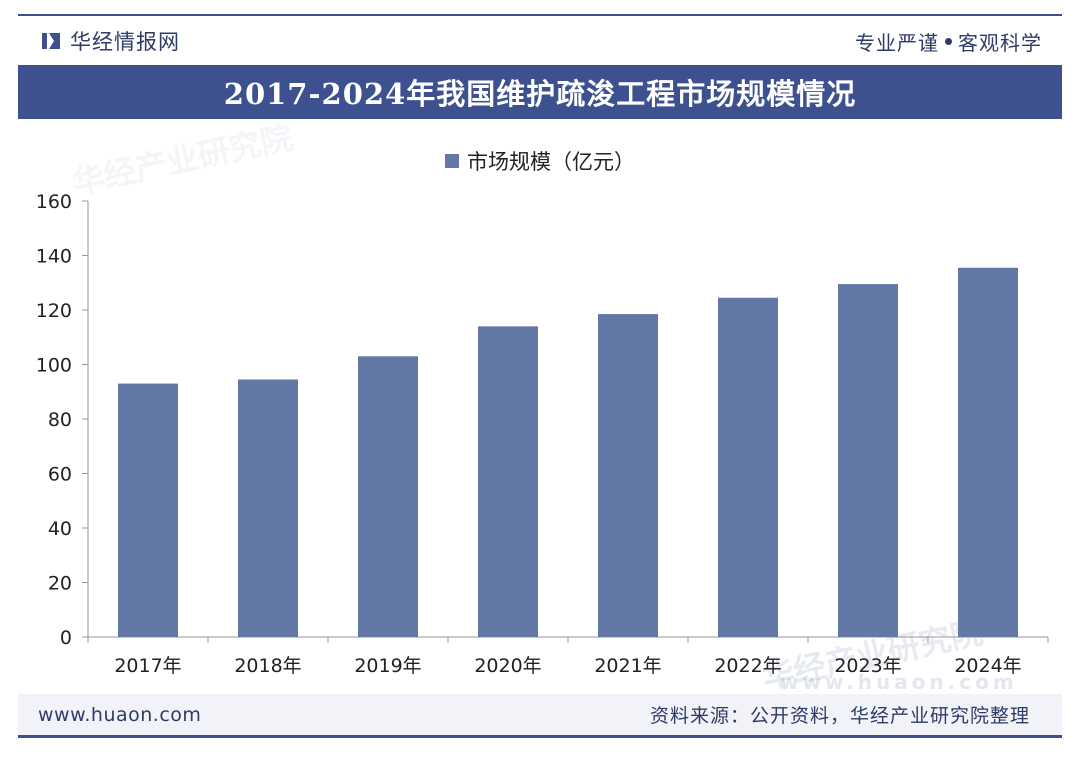  Describe the element at coordinates (60, 420) in the screenshot. I see `y-tick-label: 80` at that location.